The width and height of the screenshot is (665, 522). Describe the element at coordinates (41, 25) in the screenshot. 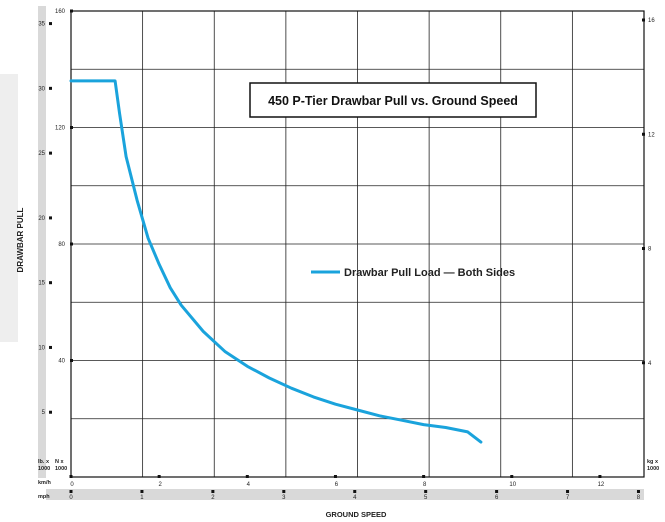

I see `lb-tick-label: 35` at that location.